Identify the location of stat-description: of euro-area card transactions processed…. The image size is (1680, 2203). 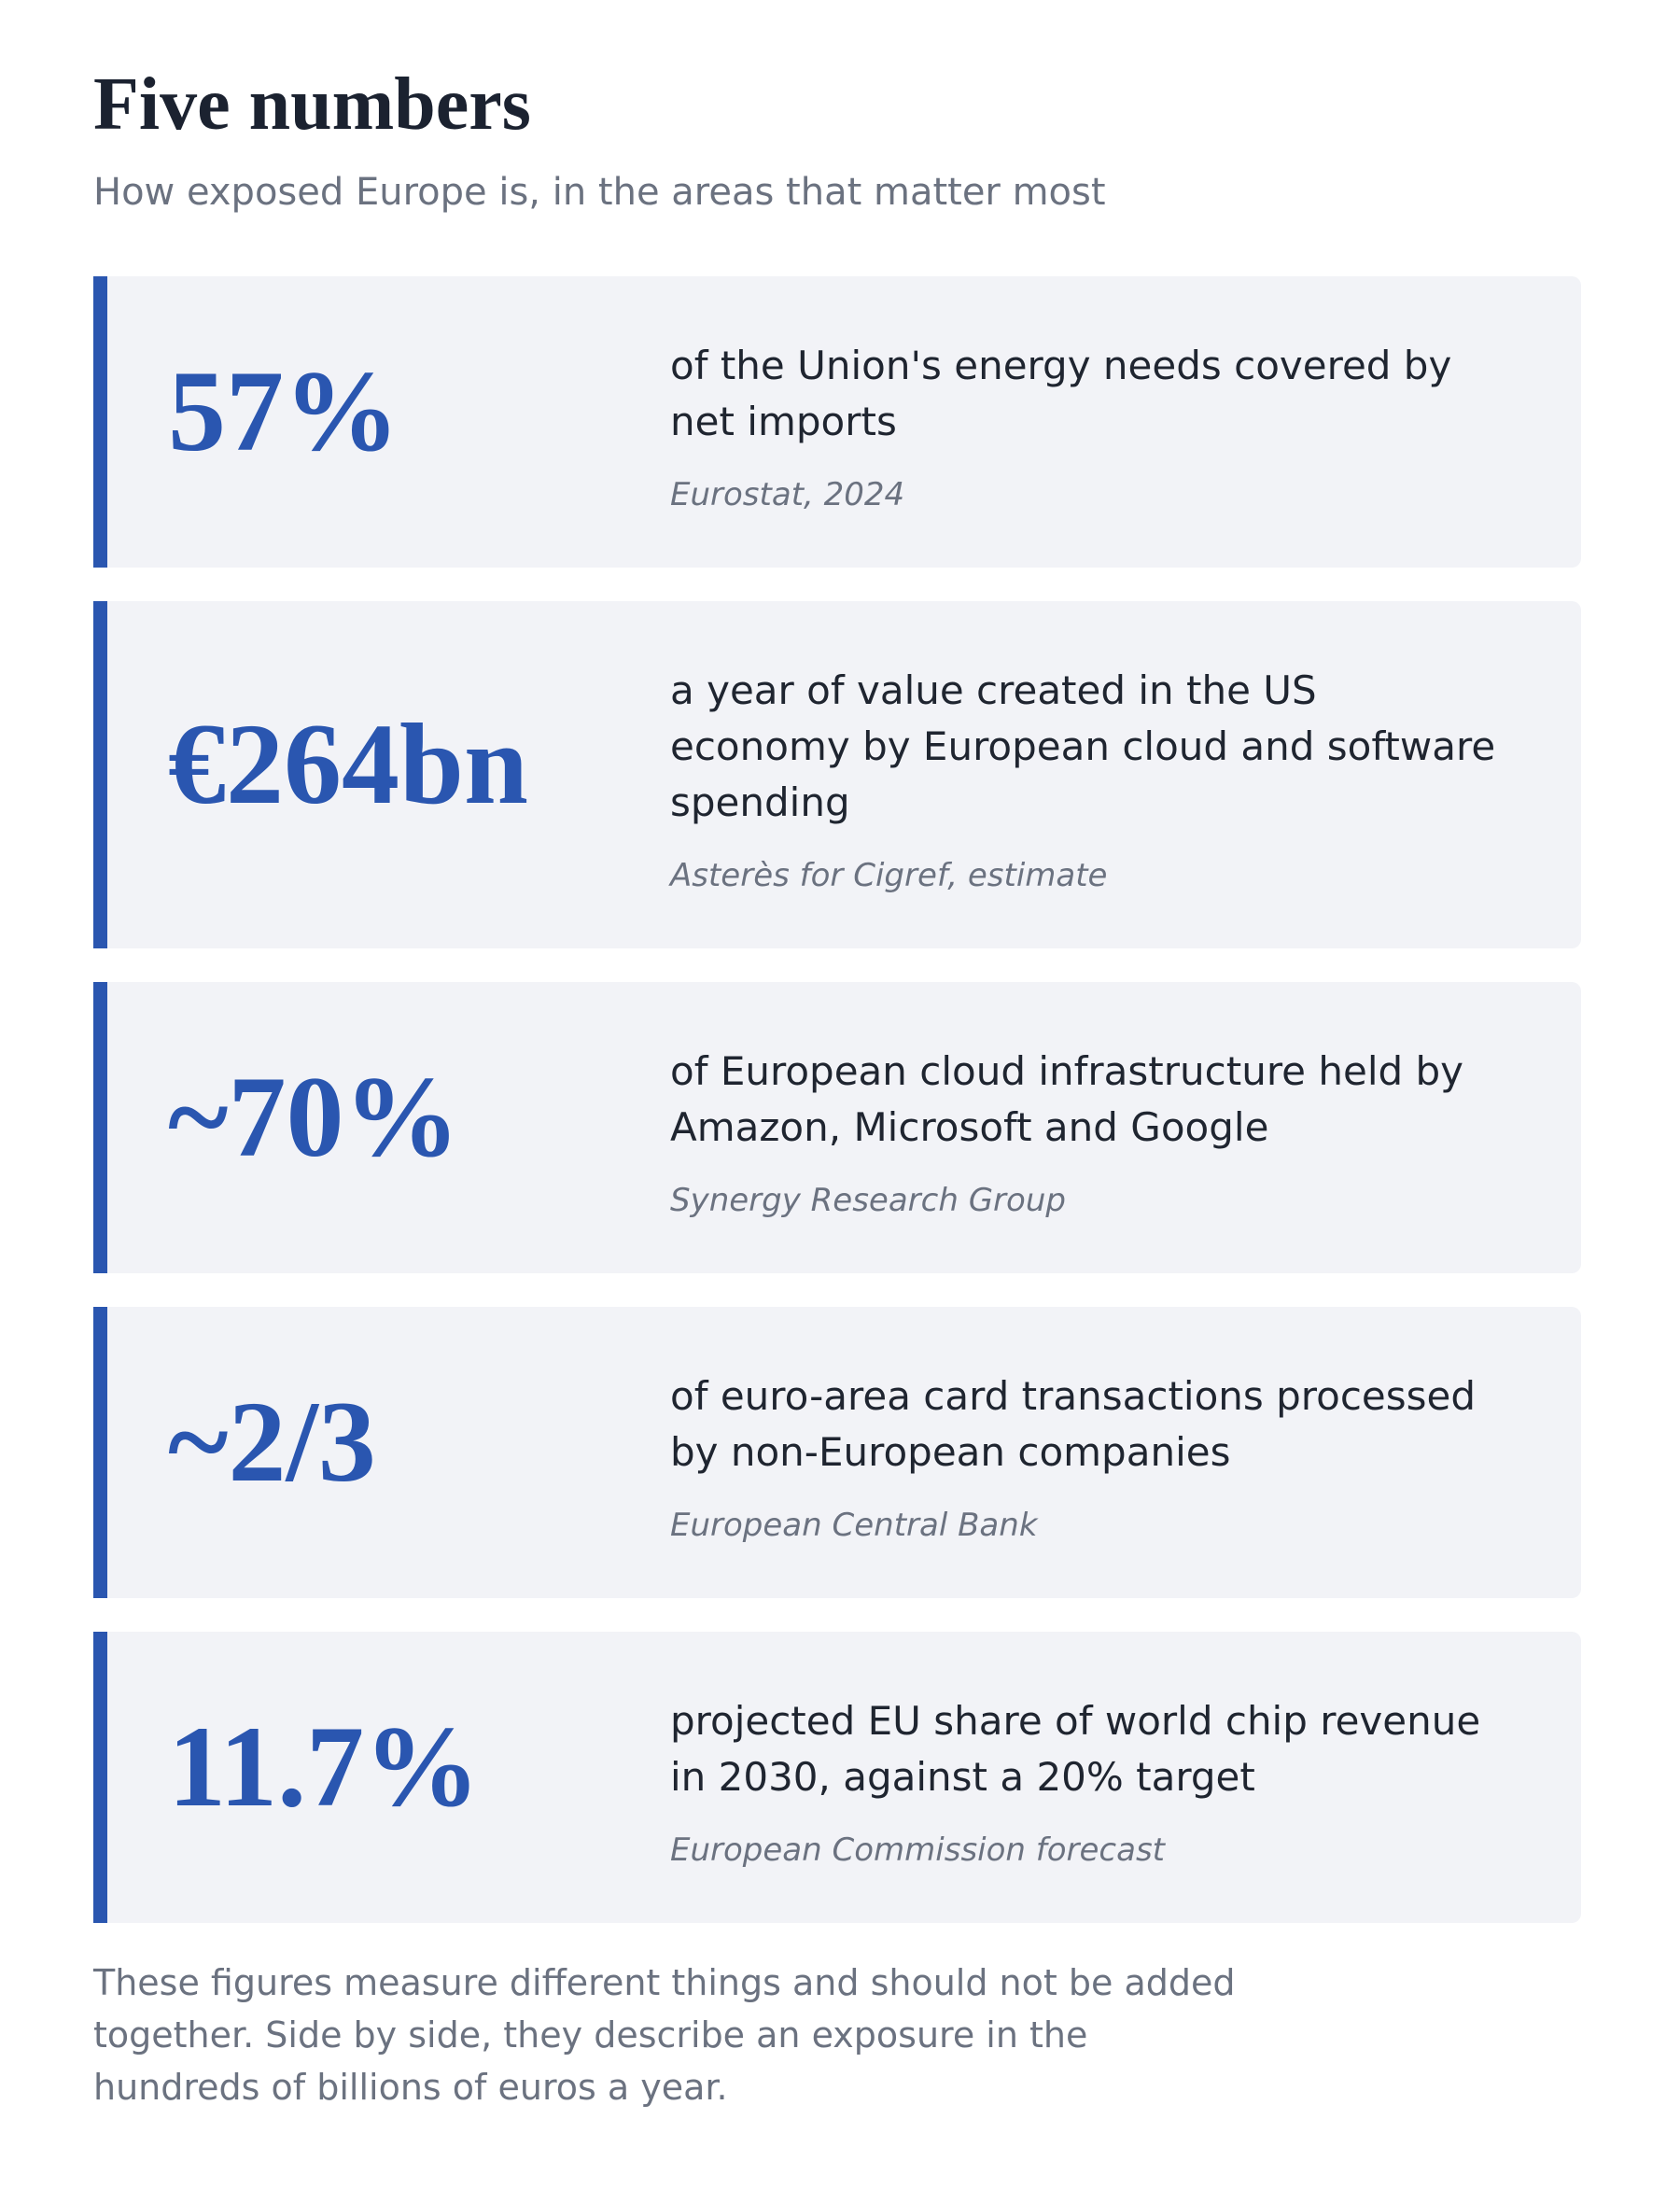
(1073, 1424).